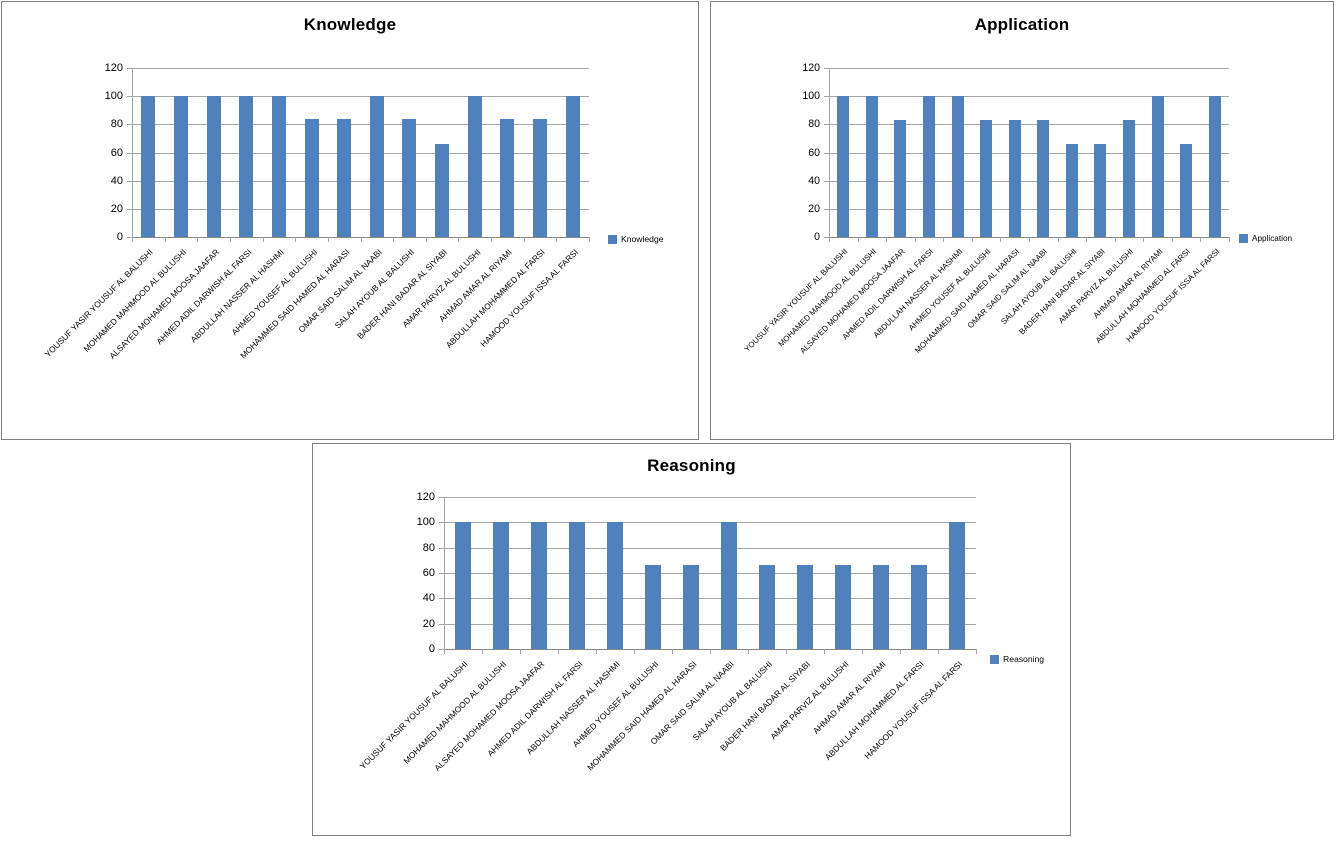  What do you see at coordinates (1022, 24) in the screenshot?
I see `chart-title-application: Application` at bounding box center [1022, 24].